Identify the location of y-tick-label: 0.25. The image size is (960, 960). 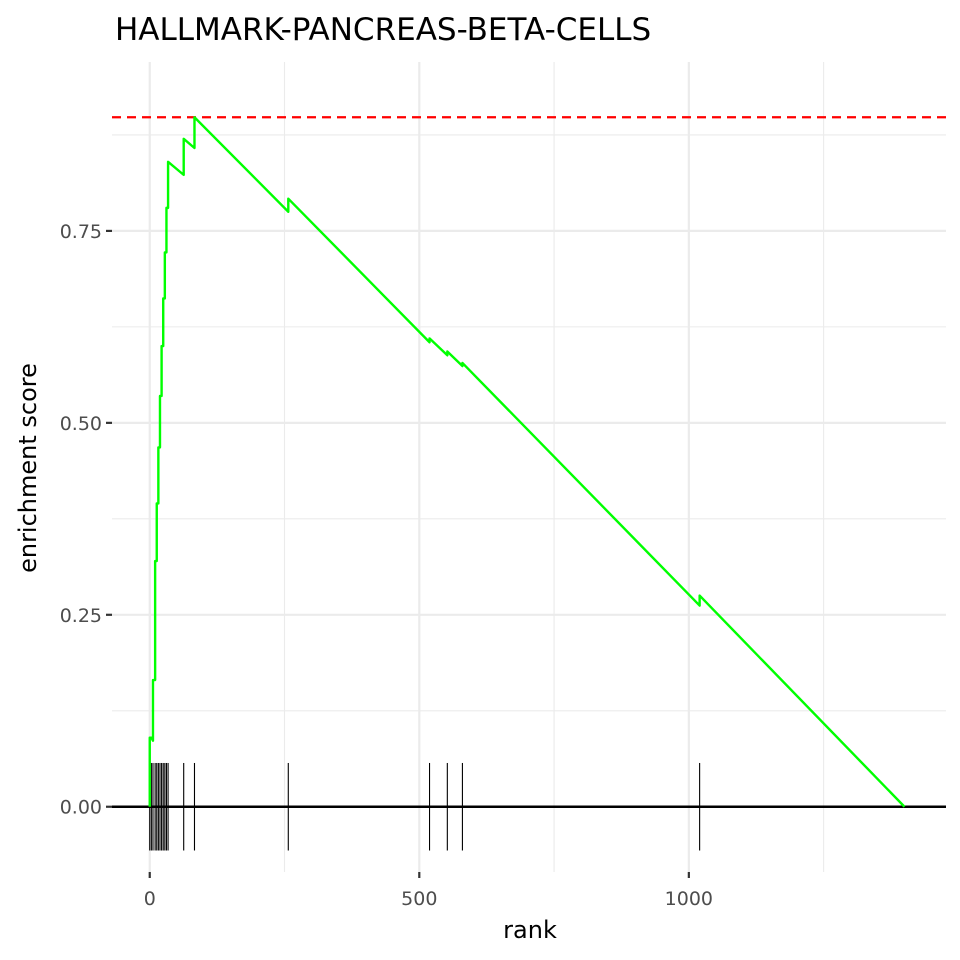
(81, 616).